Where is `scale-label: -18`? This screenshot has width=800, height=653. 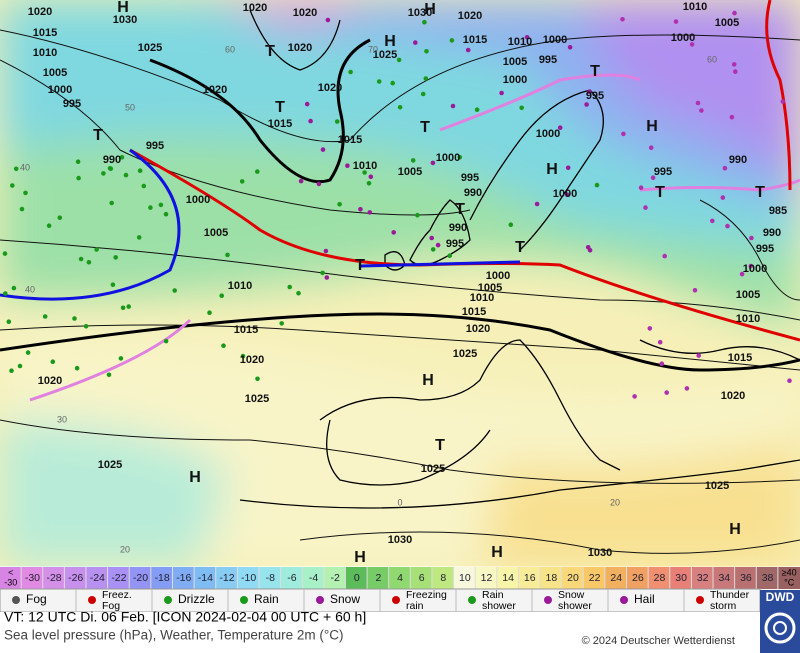 scale-label: -18 is located at coordinates (162, 578).